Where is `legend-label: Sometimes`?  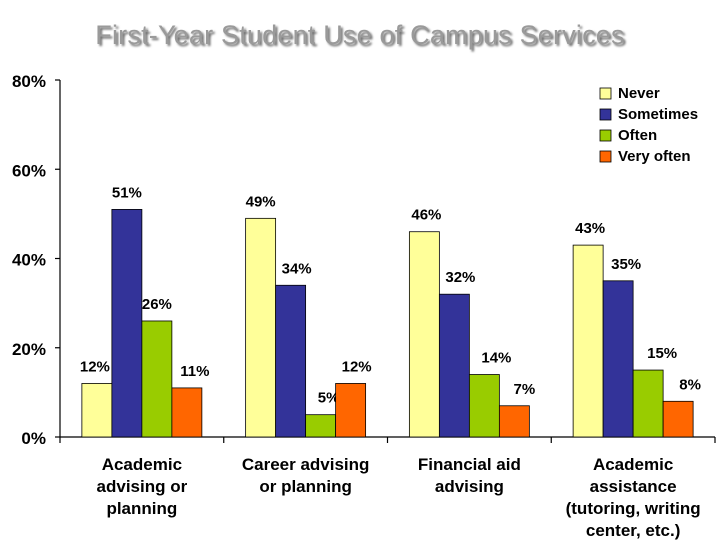
legend-label: Sometimes is located at coordinates (658, 114).